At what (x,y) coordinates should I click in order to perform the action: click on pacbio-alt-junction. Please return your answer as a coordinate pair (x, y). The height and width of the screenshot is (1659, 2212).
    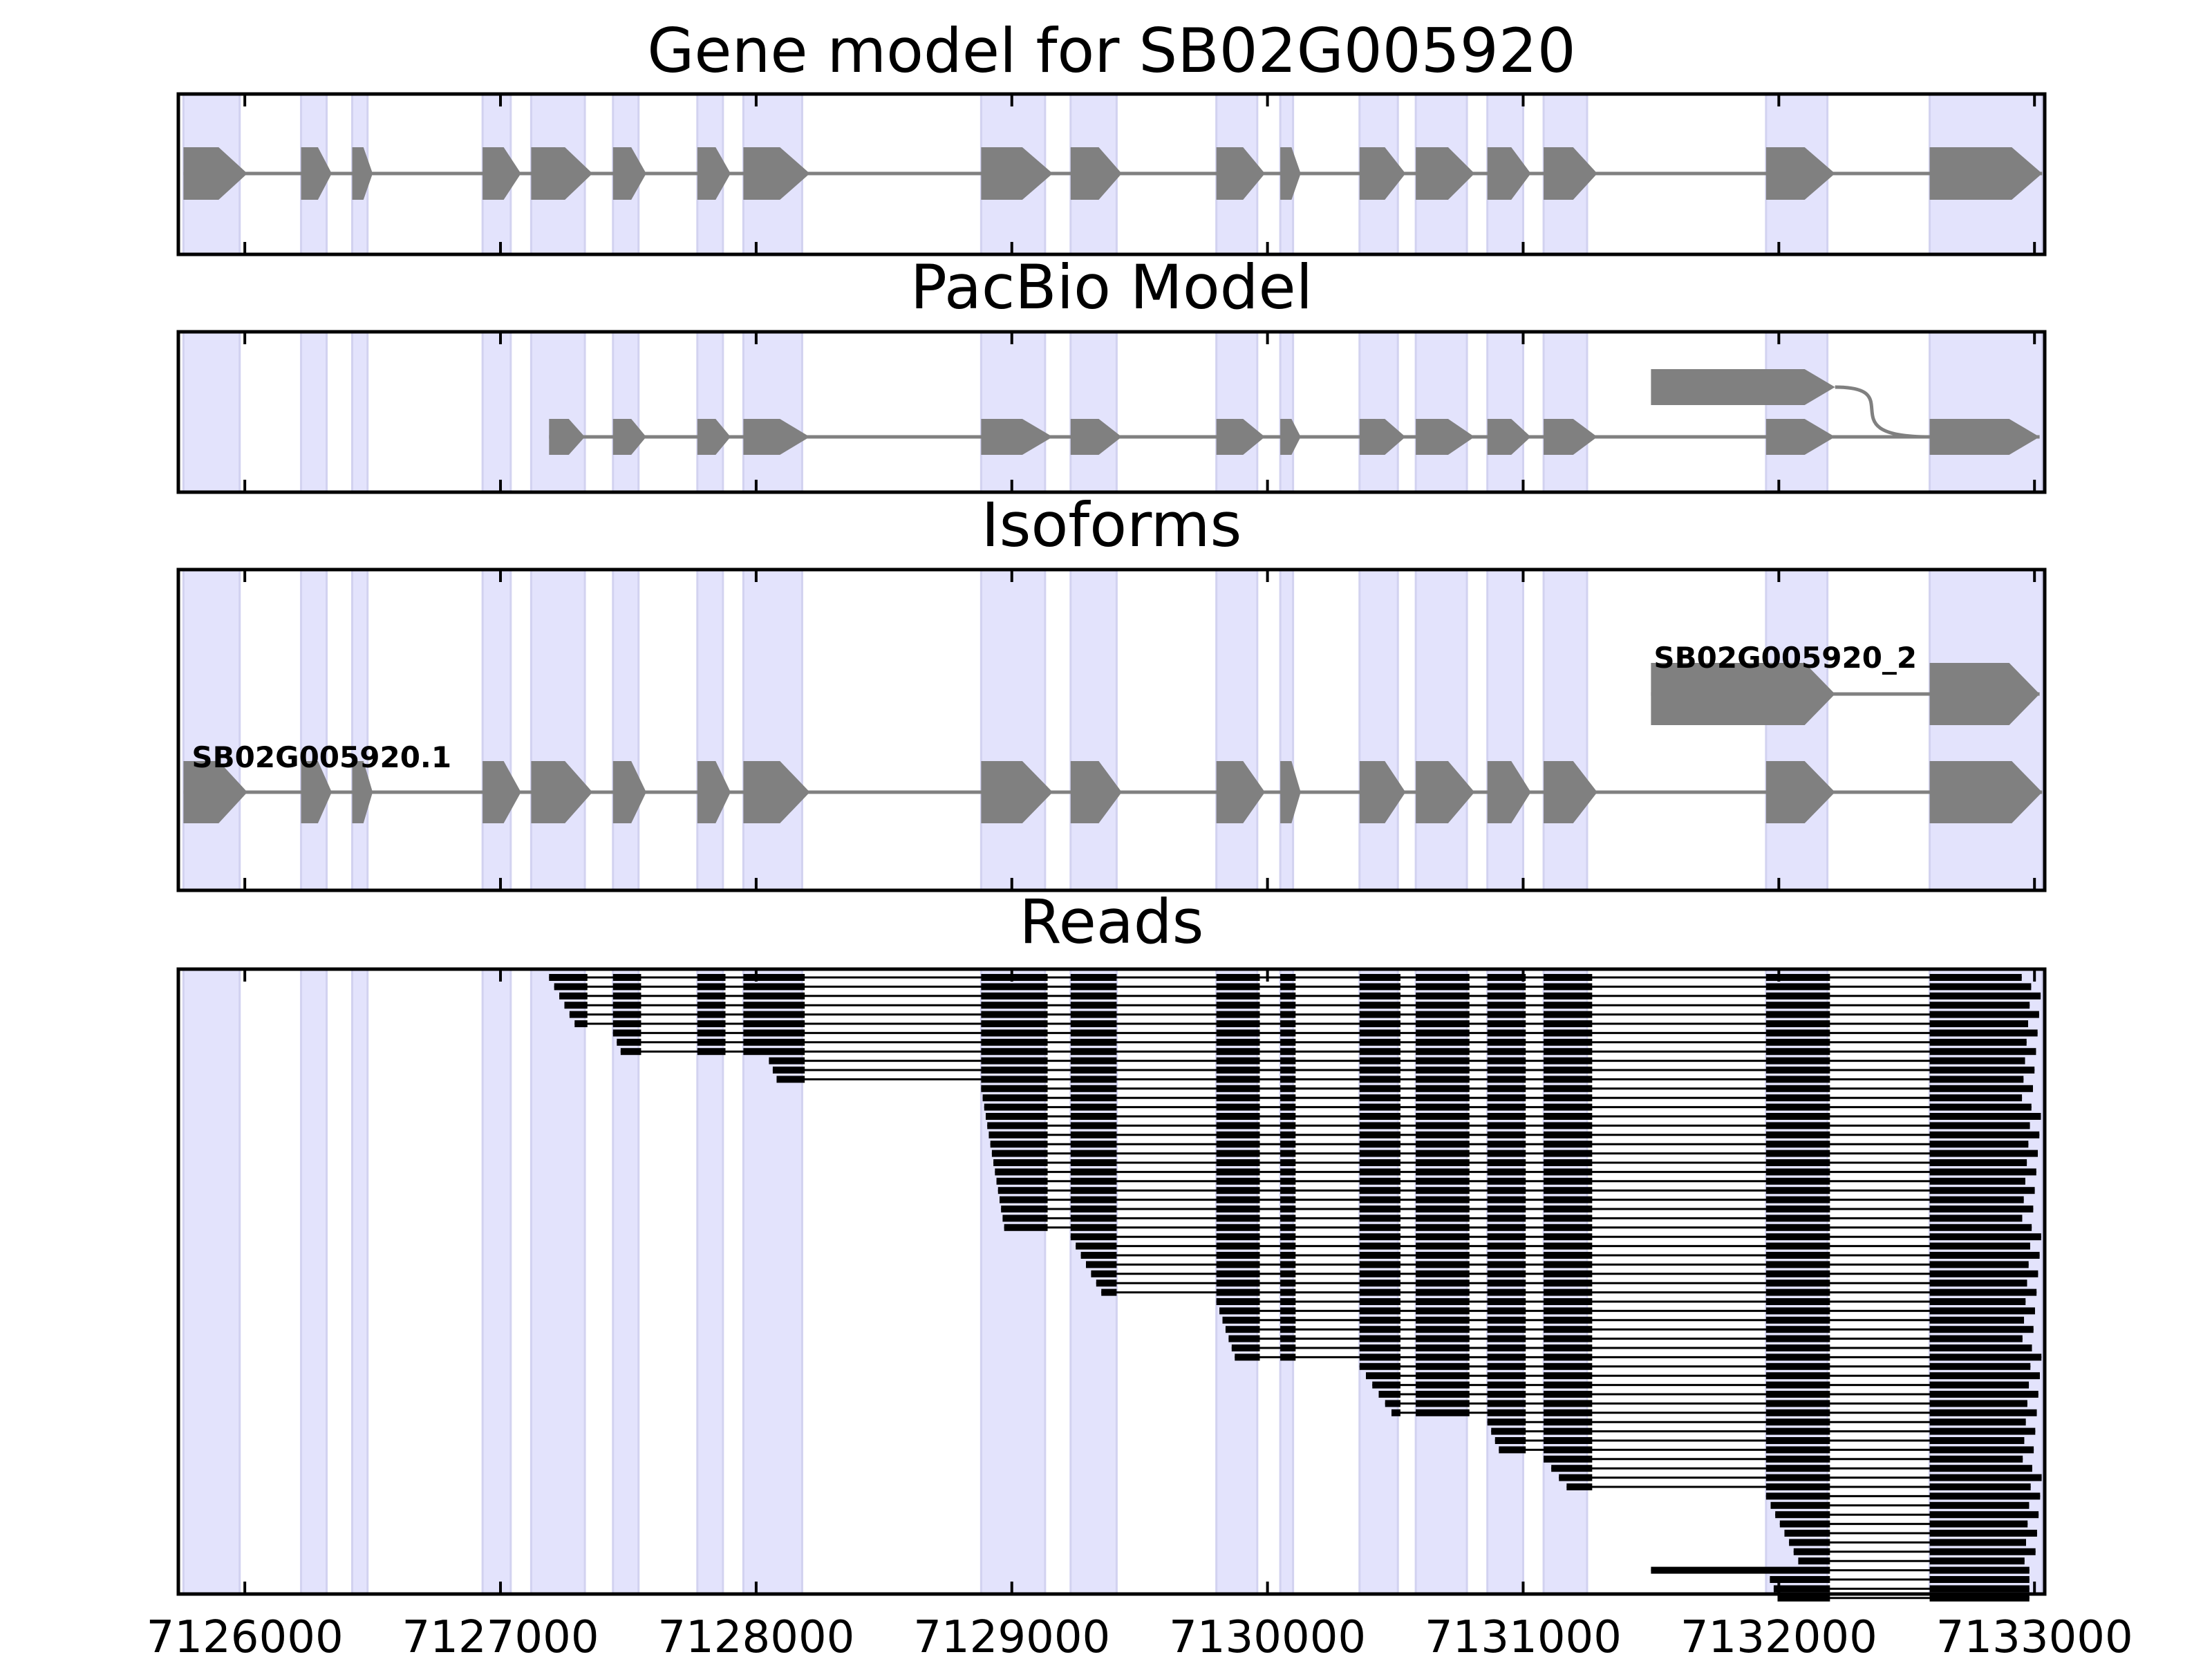
    Looking at the image, I should click on (1882, 412).